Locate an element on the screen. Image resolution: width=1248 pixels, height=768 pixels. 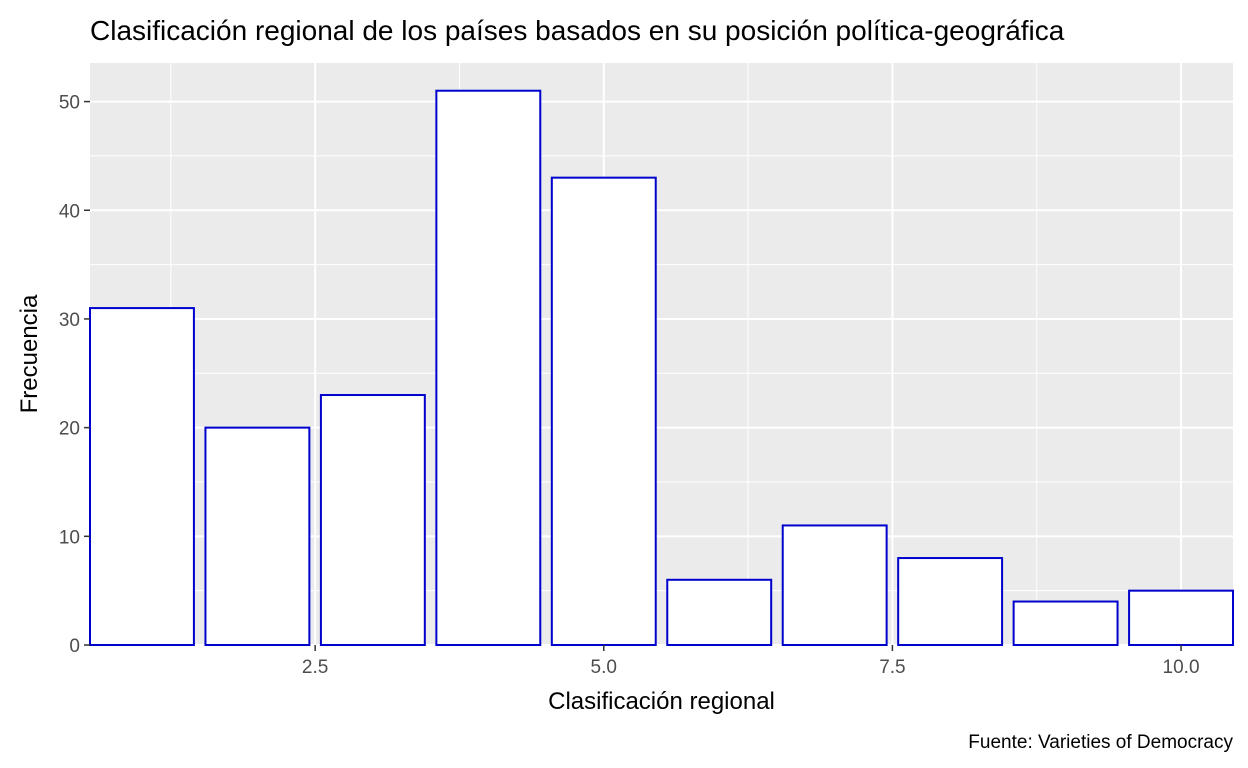
y-tick-label: 0 is located at coordinates (74, 646).